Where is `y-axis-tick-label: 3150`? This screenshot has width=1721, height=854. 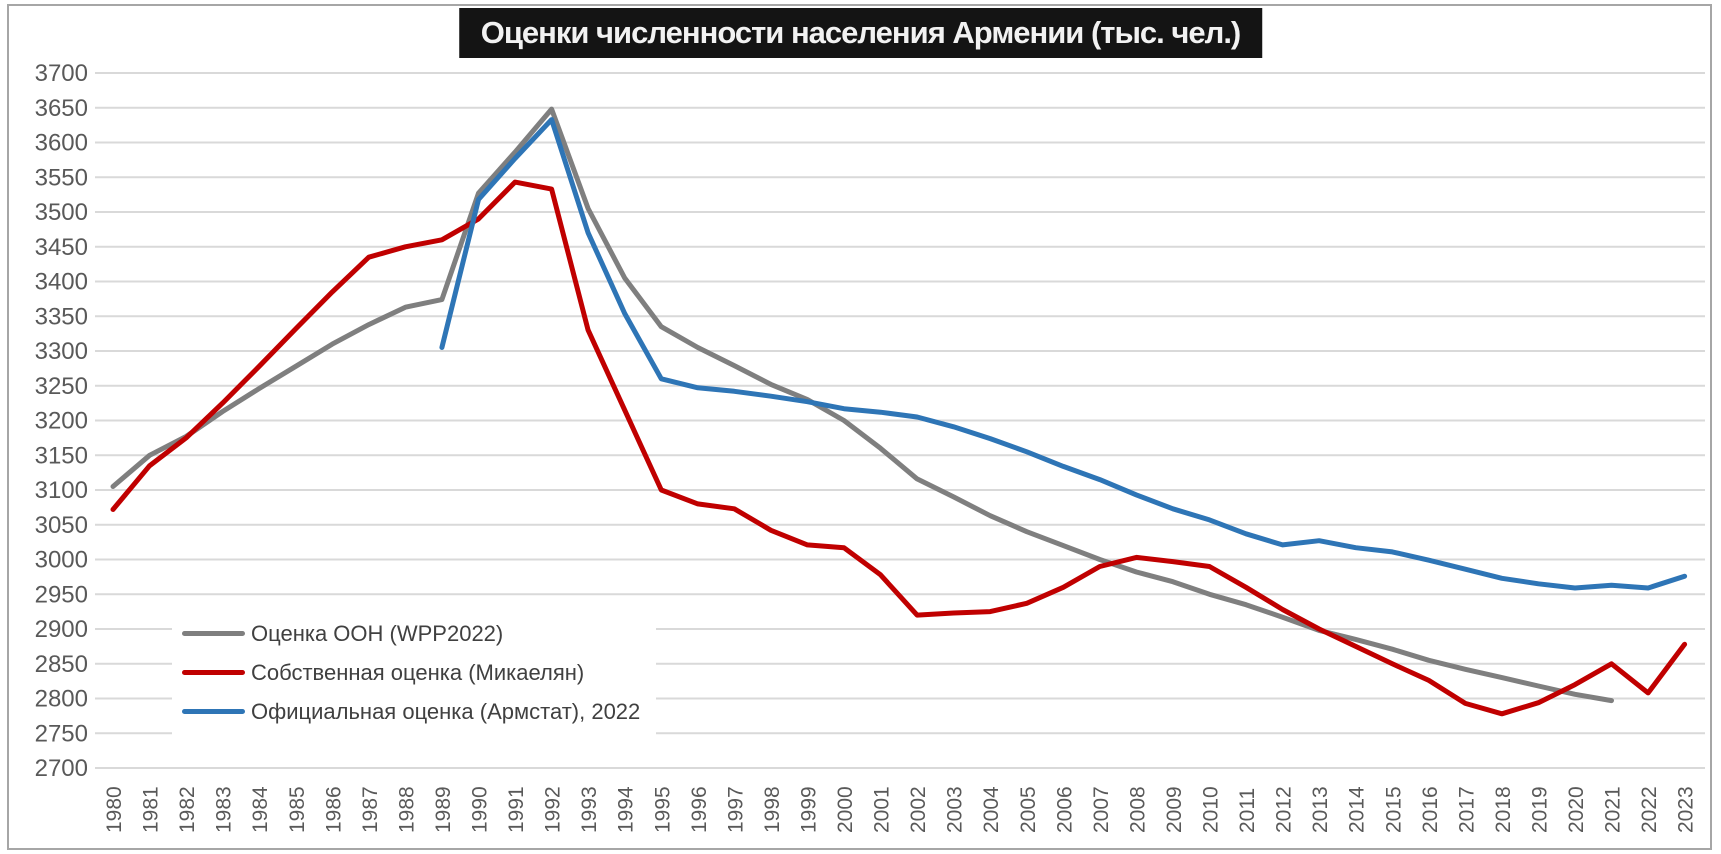
y-axis-tick-label: 3150 is located at coordinates (61, 455).